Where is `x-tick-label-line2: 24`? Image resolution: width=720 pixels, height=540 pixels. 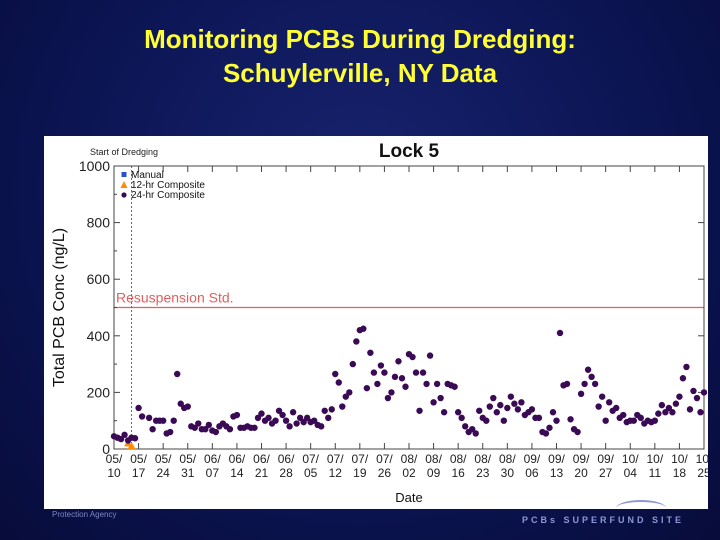
x-tick-label-line2: 24 is located at coordinates (163, 473).